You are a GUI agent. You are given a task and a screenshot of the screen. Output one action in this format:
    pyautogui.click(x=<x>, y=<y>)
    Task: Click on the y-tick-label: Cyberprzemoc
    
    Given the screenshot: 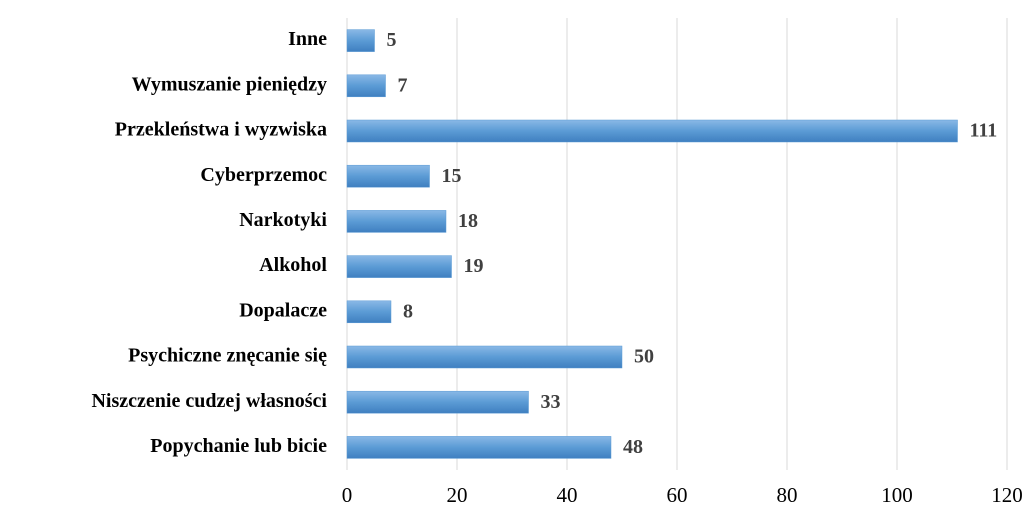 What is the action you would take?
    pyautogui.click(x=263, y=175)
    